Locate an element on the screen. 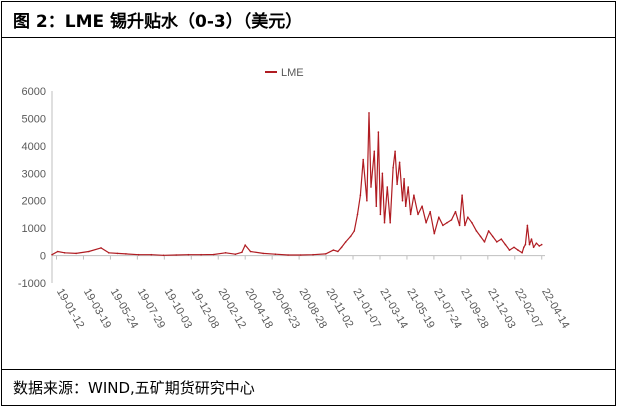  y-tick-label: 0 is located at coordinates (43, 257).